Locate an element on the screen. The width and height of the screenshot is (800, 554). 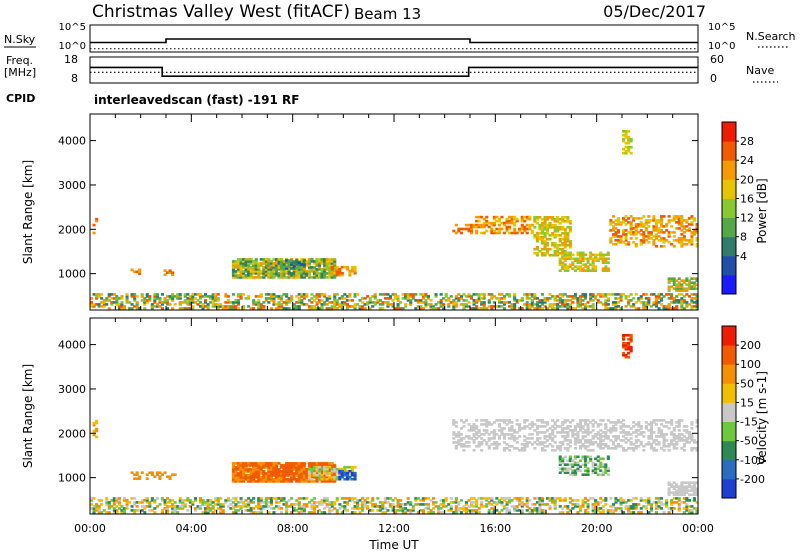
cpid-program: interleavedscan (fast) -191 RF is located at coordinates (196, 100).